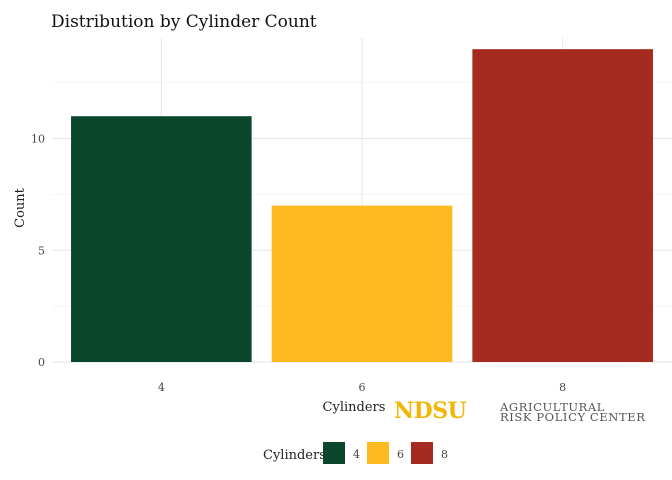 The image size is (672, 480). What do you see at coordinates (552, 407) in the screenshot?
I see `logo-line-1: AGRICULTURAL` at bounding box center [552, 407].